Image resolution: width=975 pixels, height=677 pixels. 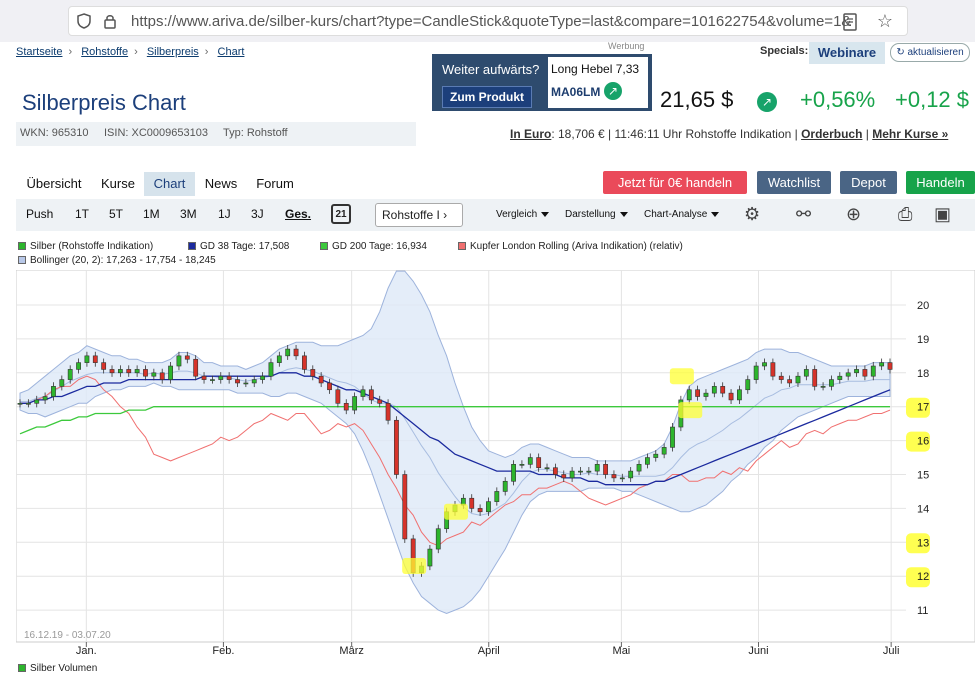 What do you see at coordinates (923, 543) in the screenshot?
I see `highlight-tick-label: 13` at bounding box center [923, 543].